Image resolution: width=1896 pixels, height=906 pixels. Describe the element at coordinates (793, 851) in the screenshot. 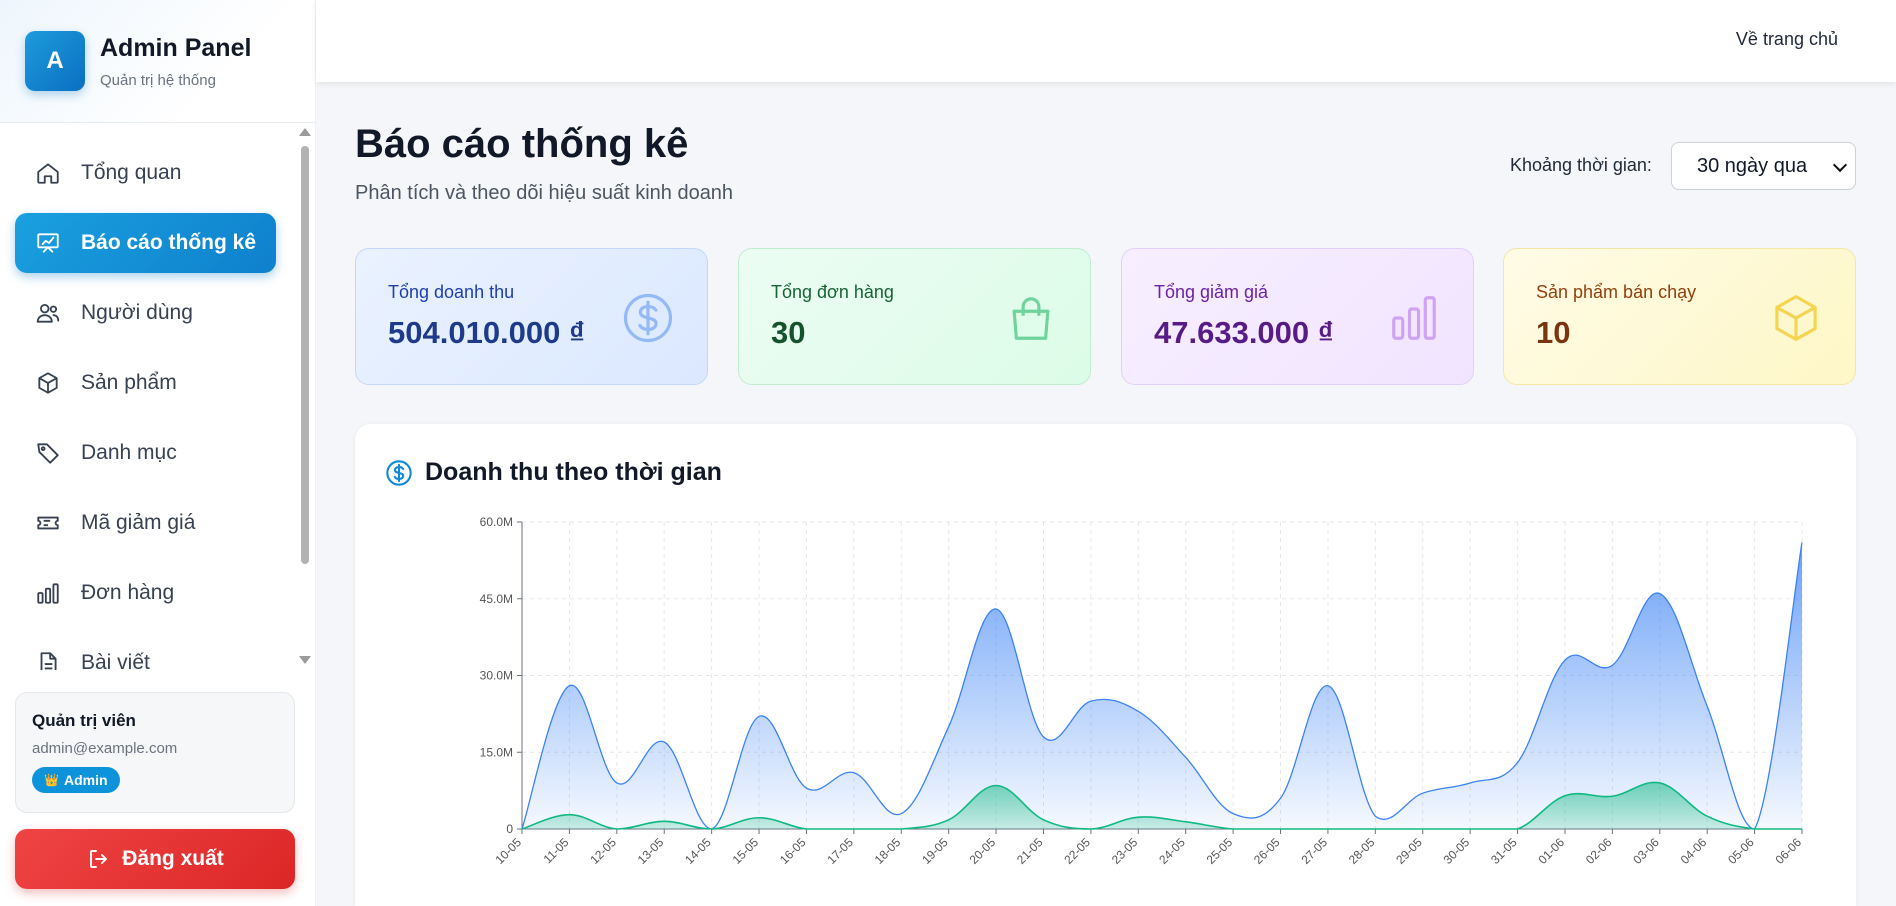

I see `x-tick-label: 16-05` at that location.